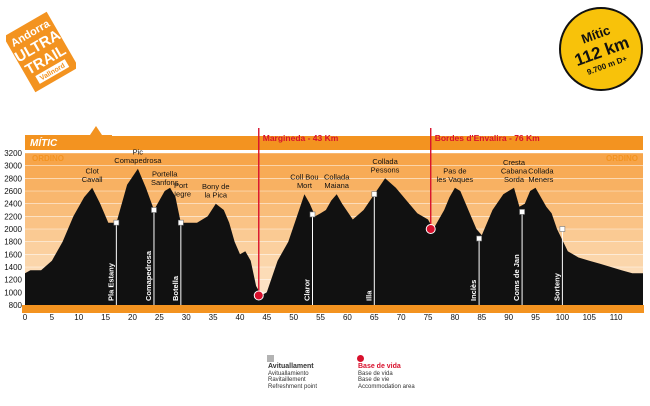  What do you see at coordinates (293, 386) in the screenshot?
I see `legend-aid-line: Refreshment point` at bounding box center [293, 386].